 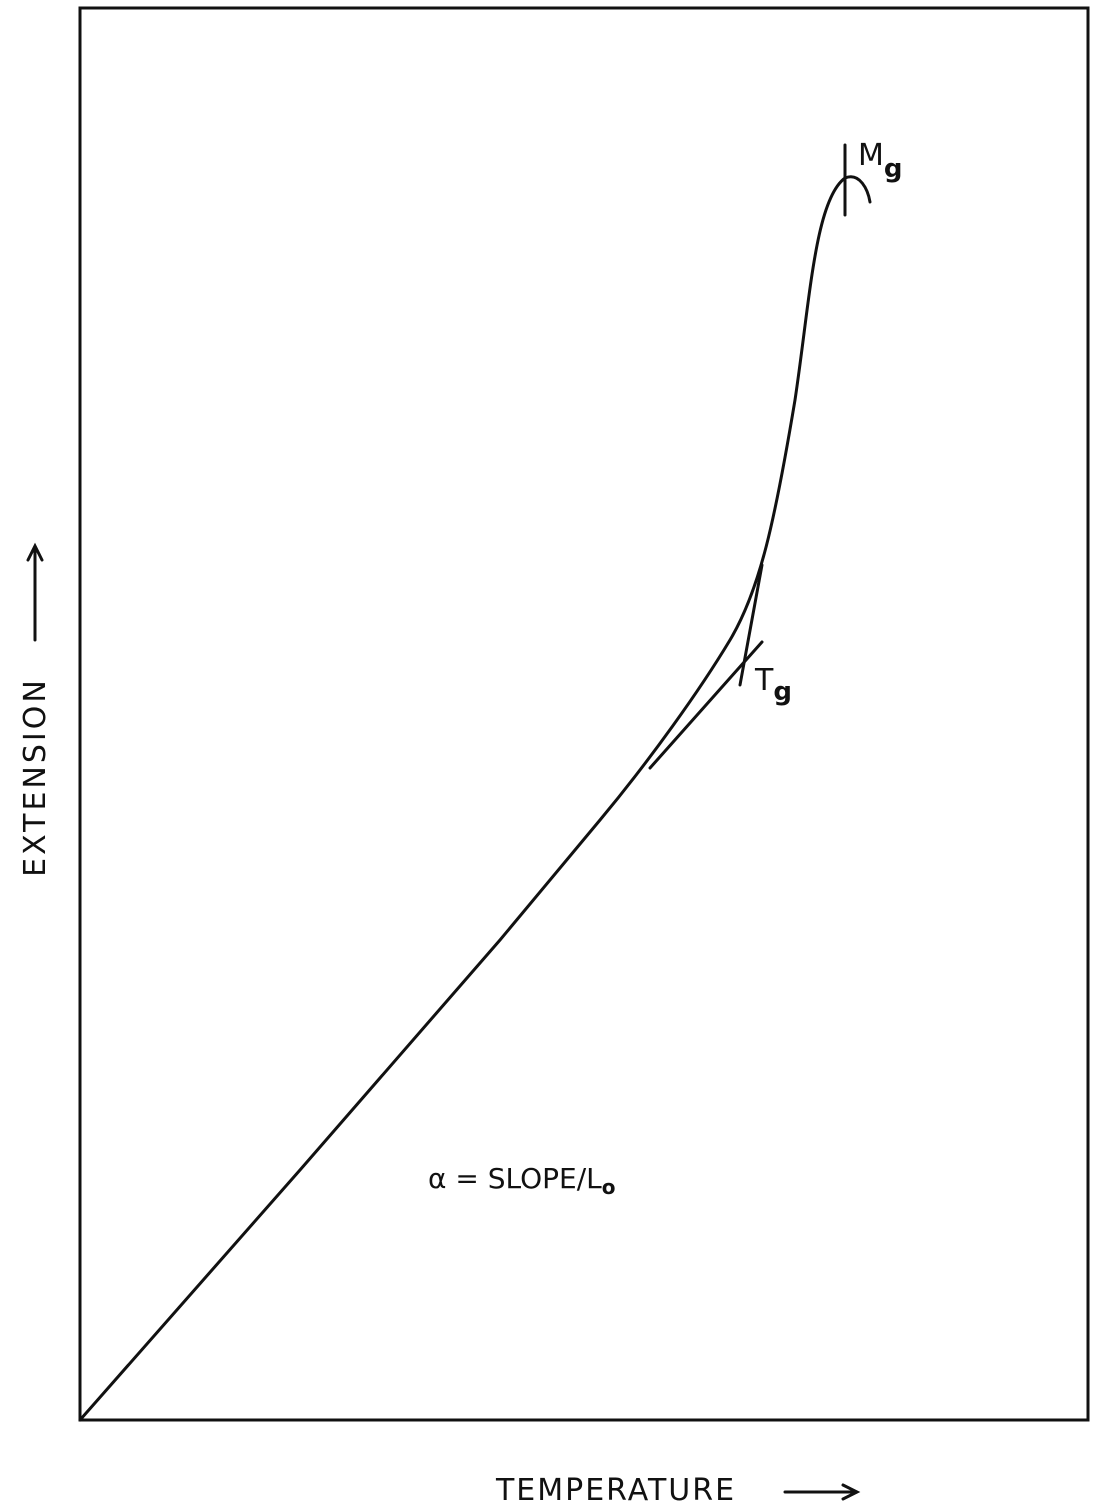 I want to click on y-axis-label: EXTENSION, so click(x=35, y=777).